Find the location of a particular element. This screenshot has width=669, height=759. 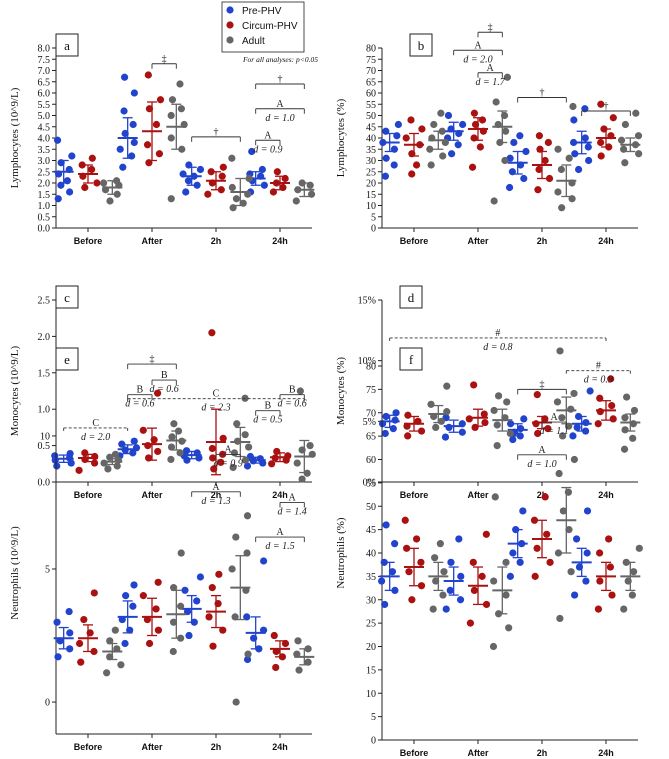

y-tick-label: 10% is located at coordinates (367, 361).